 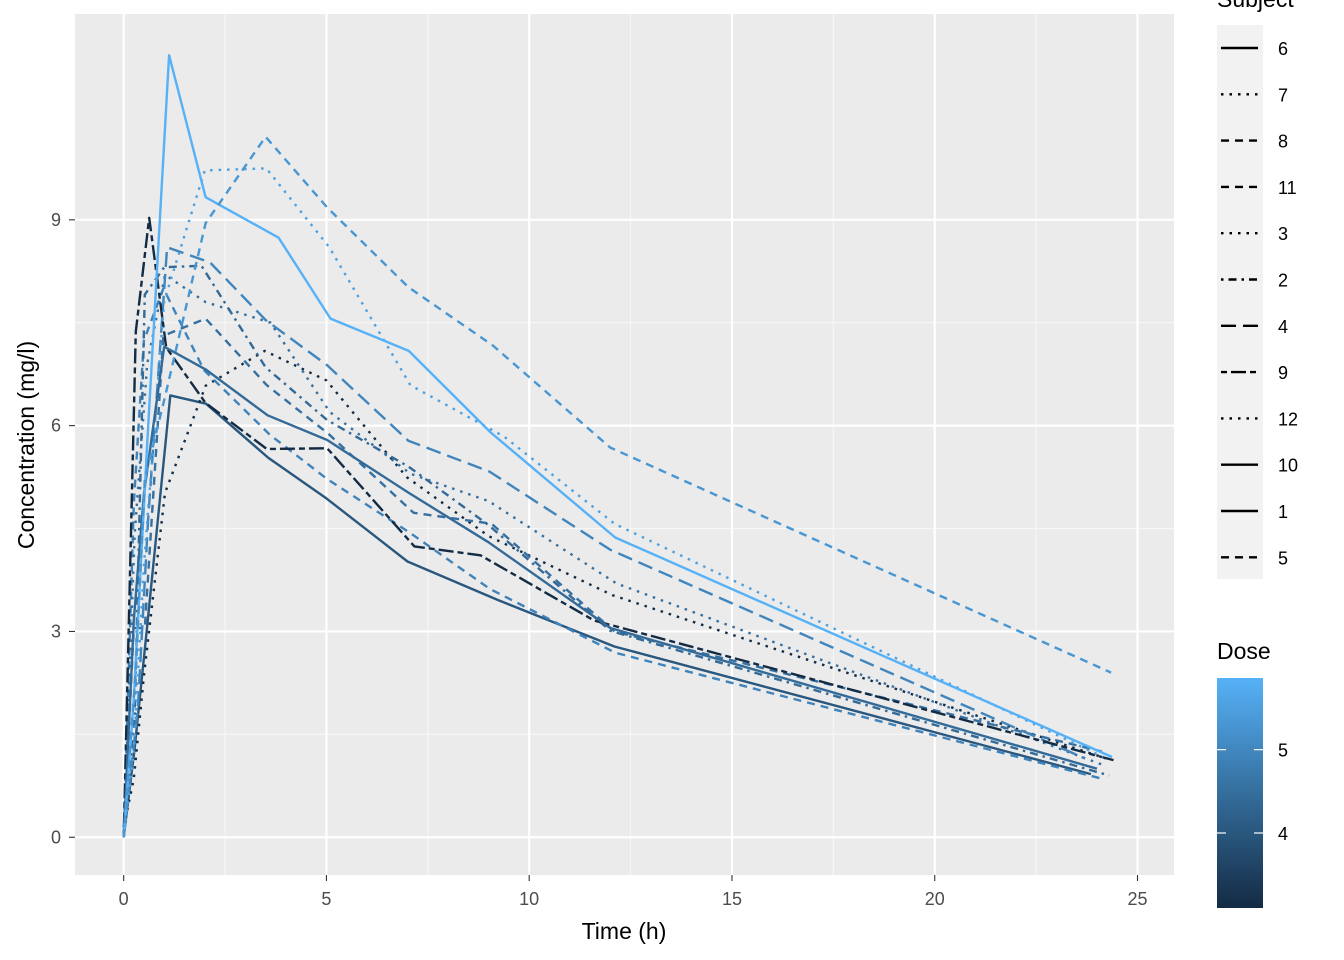 What do you see at coordinates (1283, 234) in the screenshot?
I see `legend-label-subject-3: 3` at bounding box center [1283, 234].